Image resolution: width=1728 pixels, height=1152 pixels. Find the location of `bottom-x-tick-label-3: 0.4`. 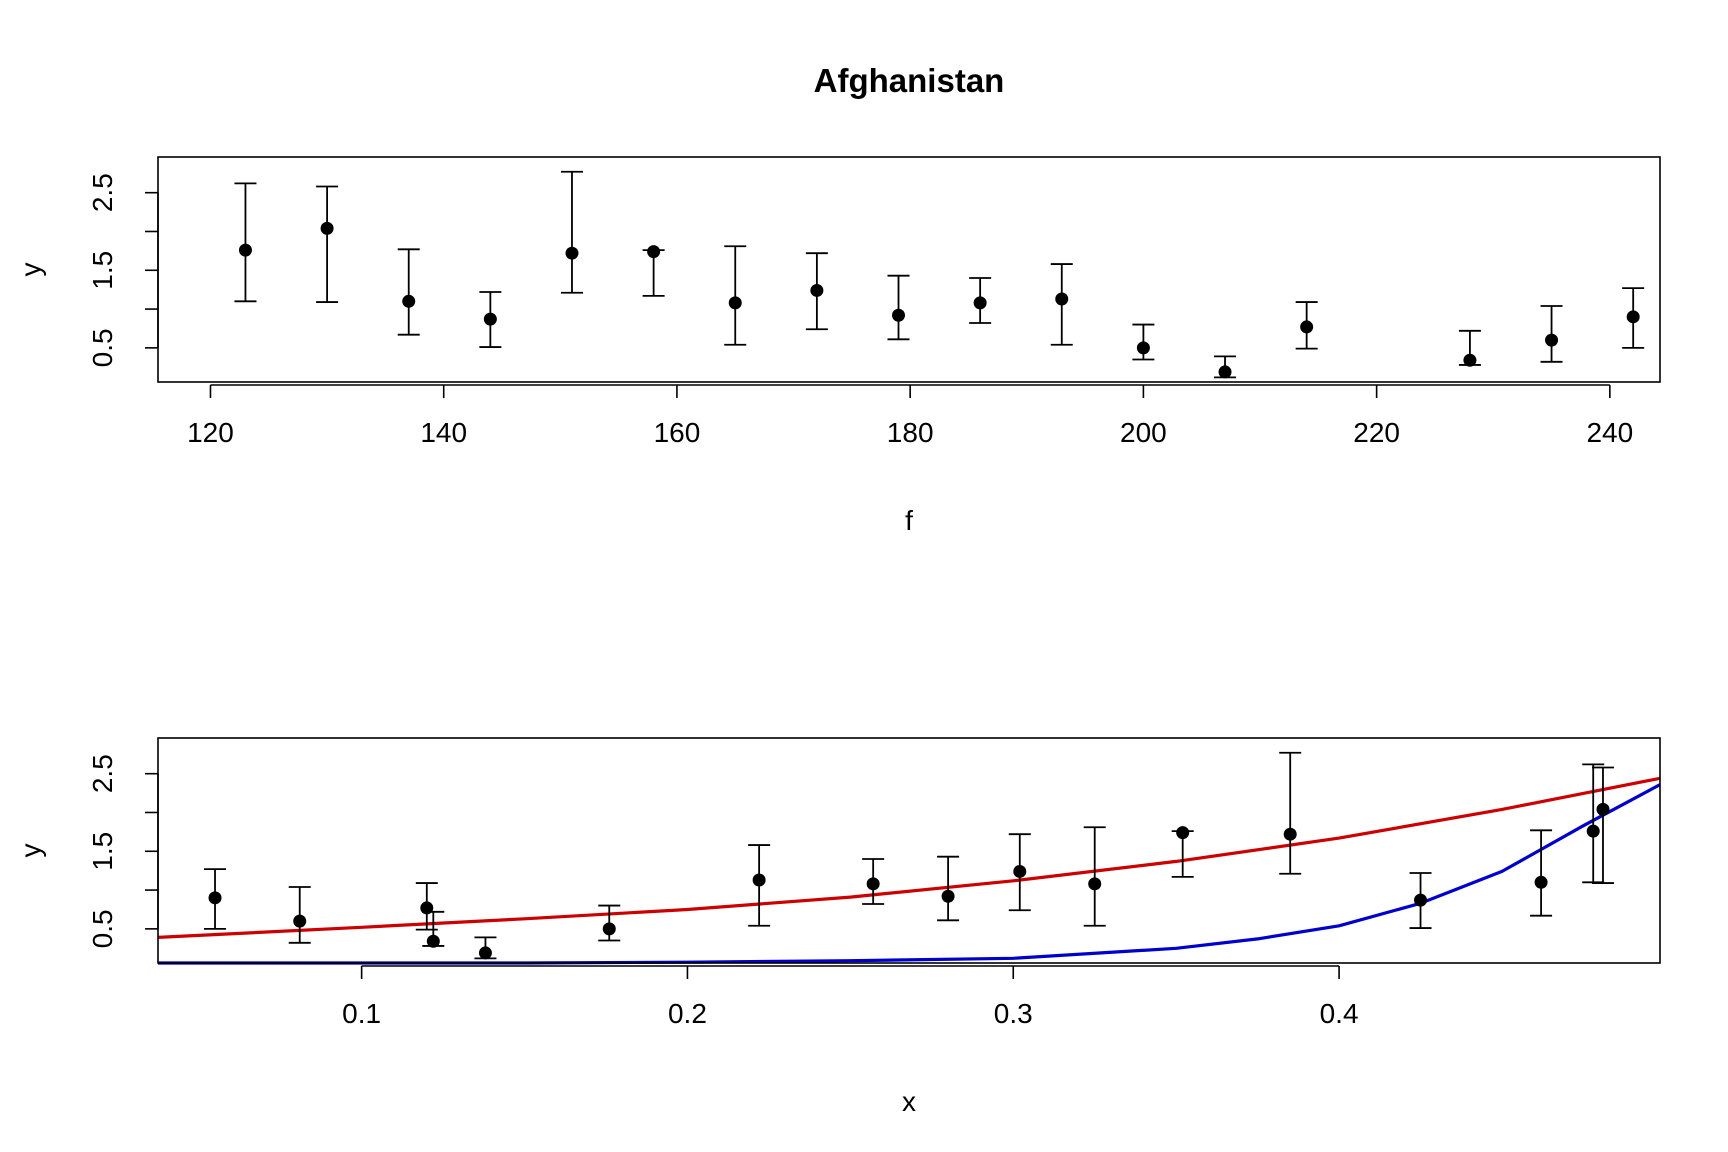

bottom-x-tick-label-3: 0.4 is located at coordinates (1339, 1013).